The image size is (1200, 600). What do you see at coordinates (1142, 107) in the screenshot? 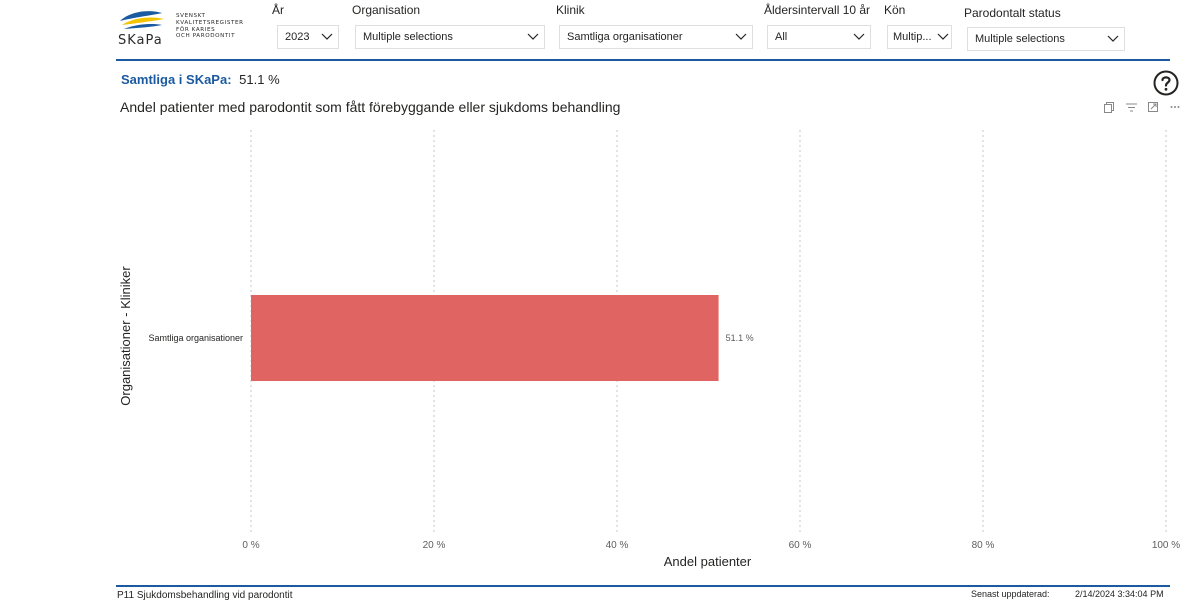
I see `visual-header-toolbar` at bounding box center [1142, 107].